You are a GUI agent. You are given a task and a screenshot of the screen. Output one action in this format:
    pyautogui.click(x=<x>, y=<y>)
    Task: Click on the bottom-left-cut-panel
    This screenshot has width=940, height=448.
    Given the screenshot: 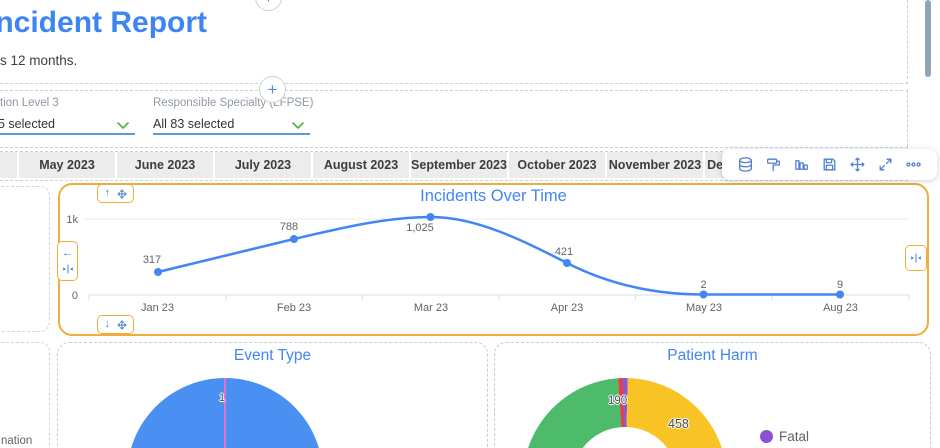 What is the action you would take?
    pyautogui.click(x=25, y=395)
    